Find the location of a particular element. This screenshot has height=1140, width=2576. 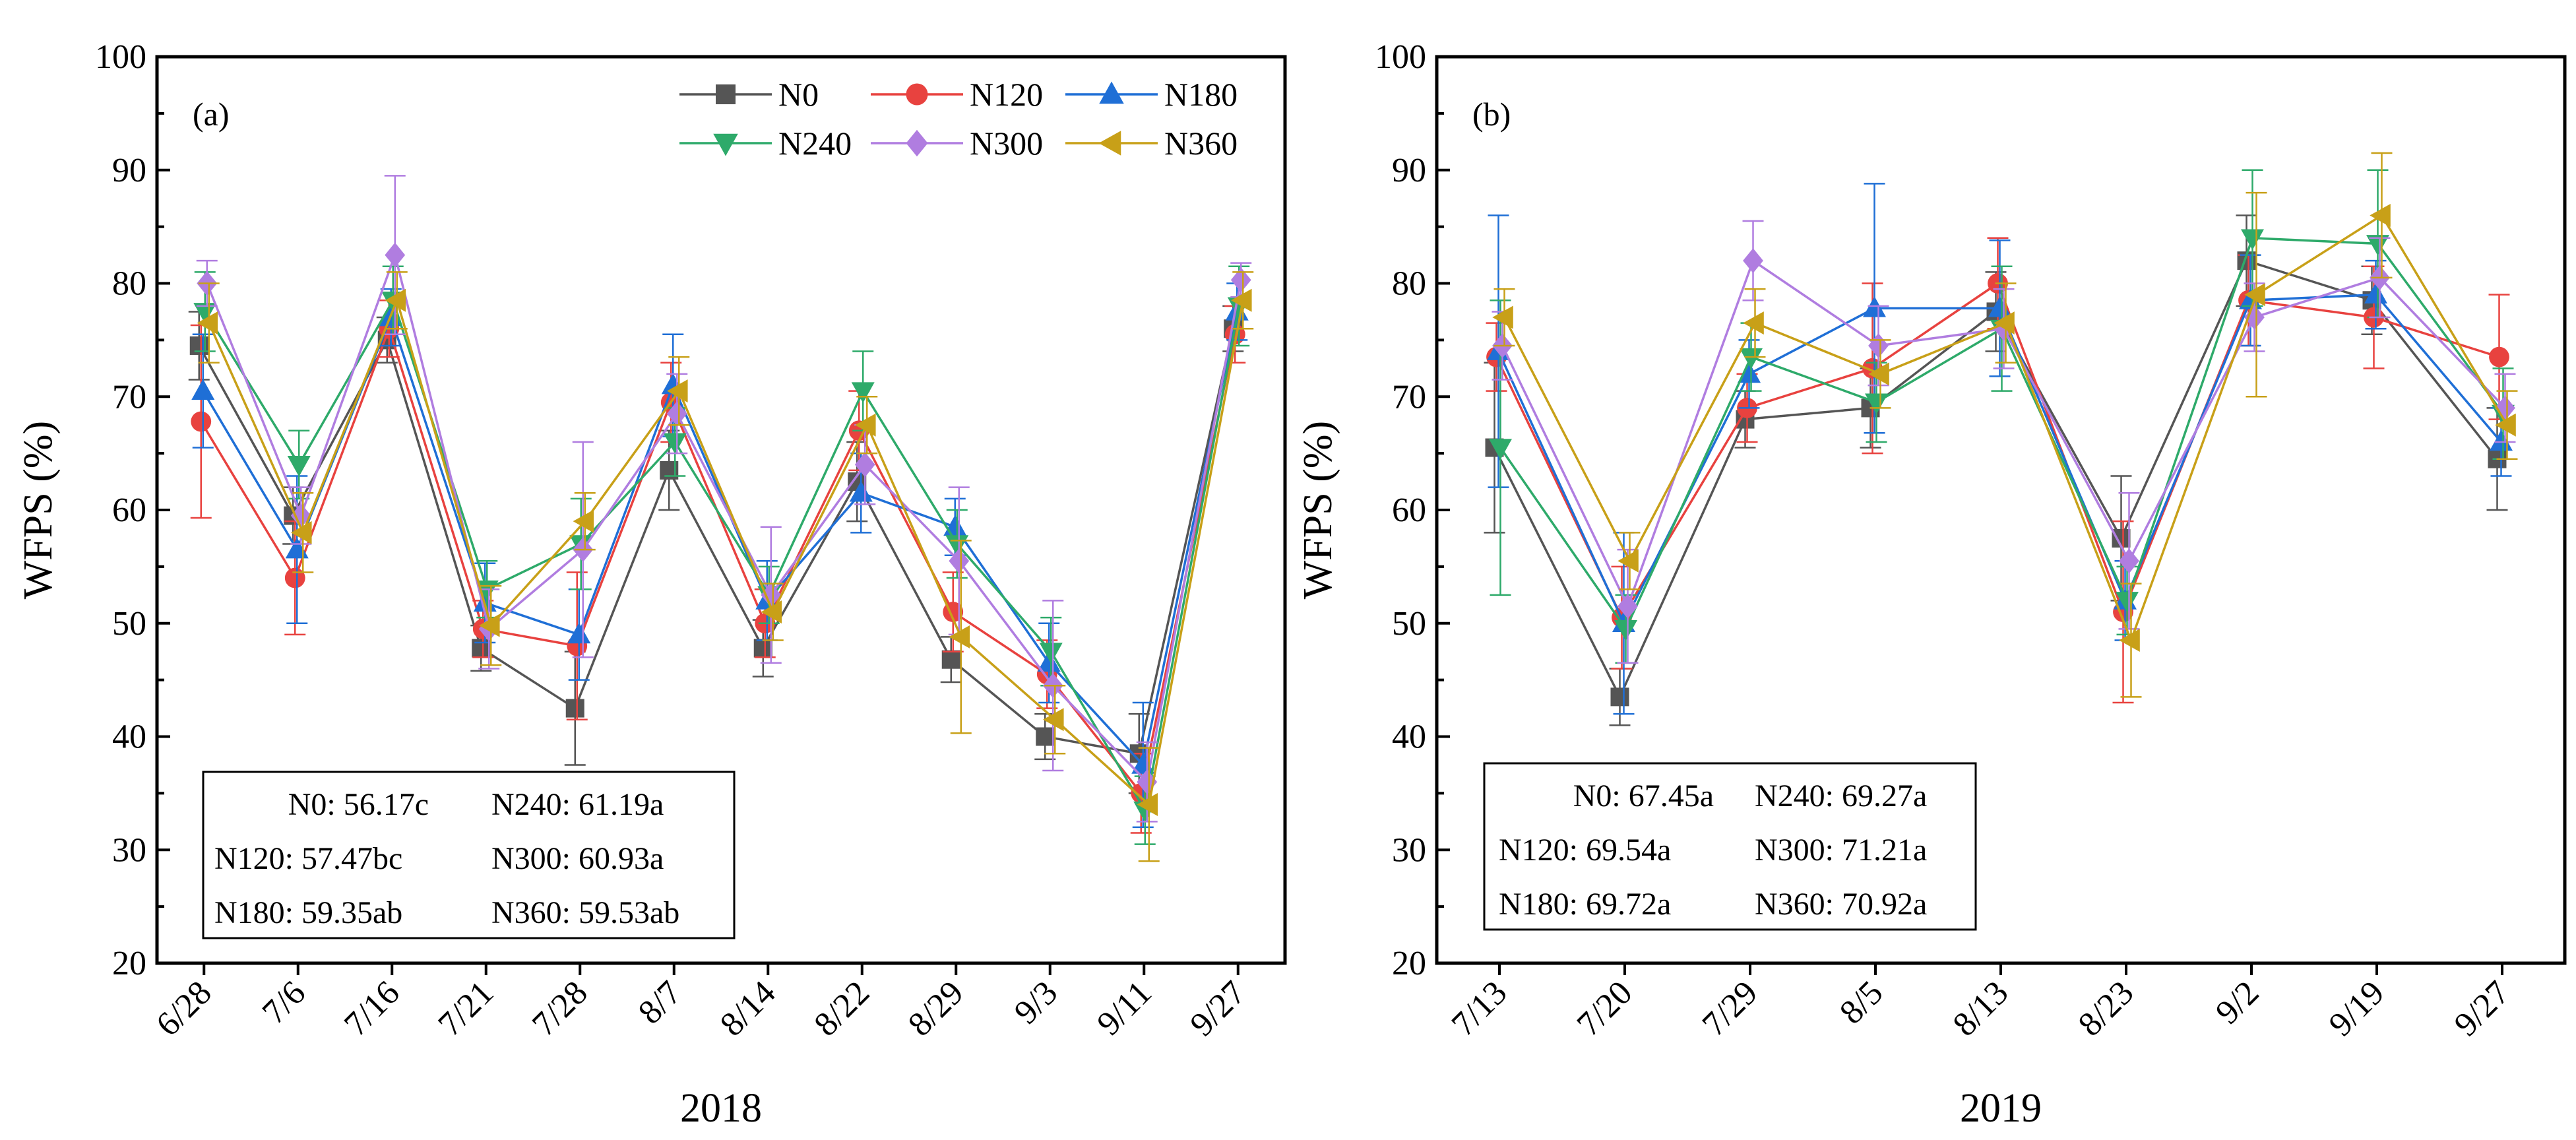

panel-a-stats-frame is located at coordinates (469, 855).